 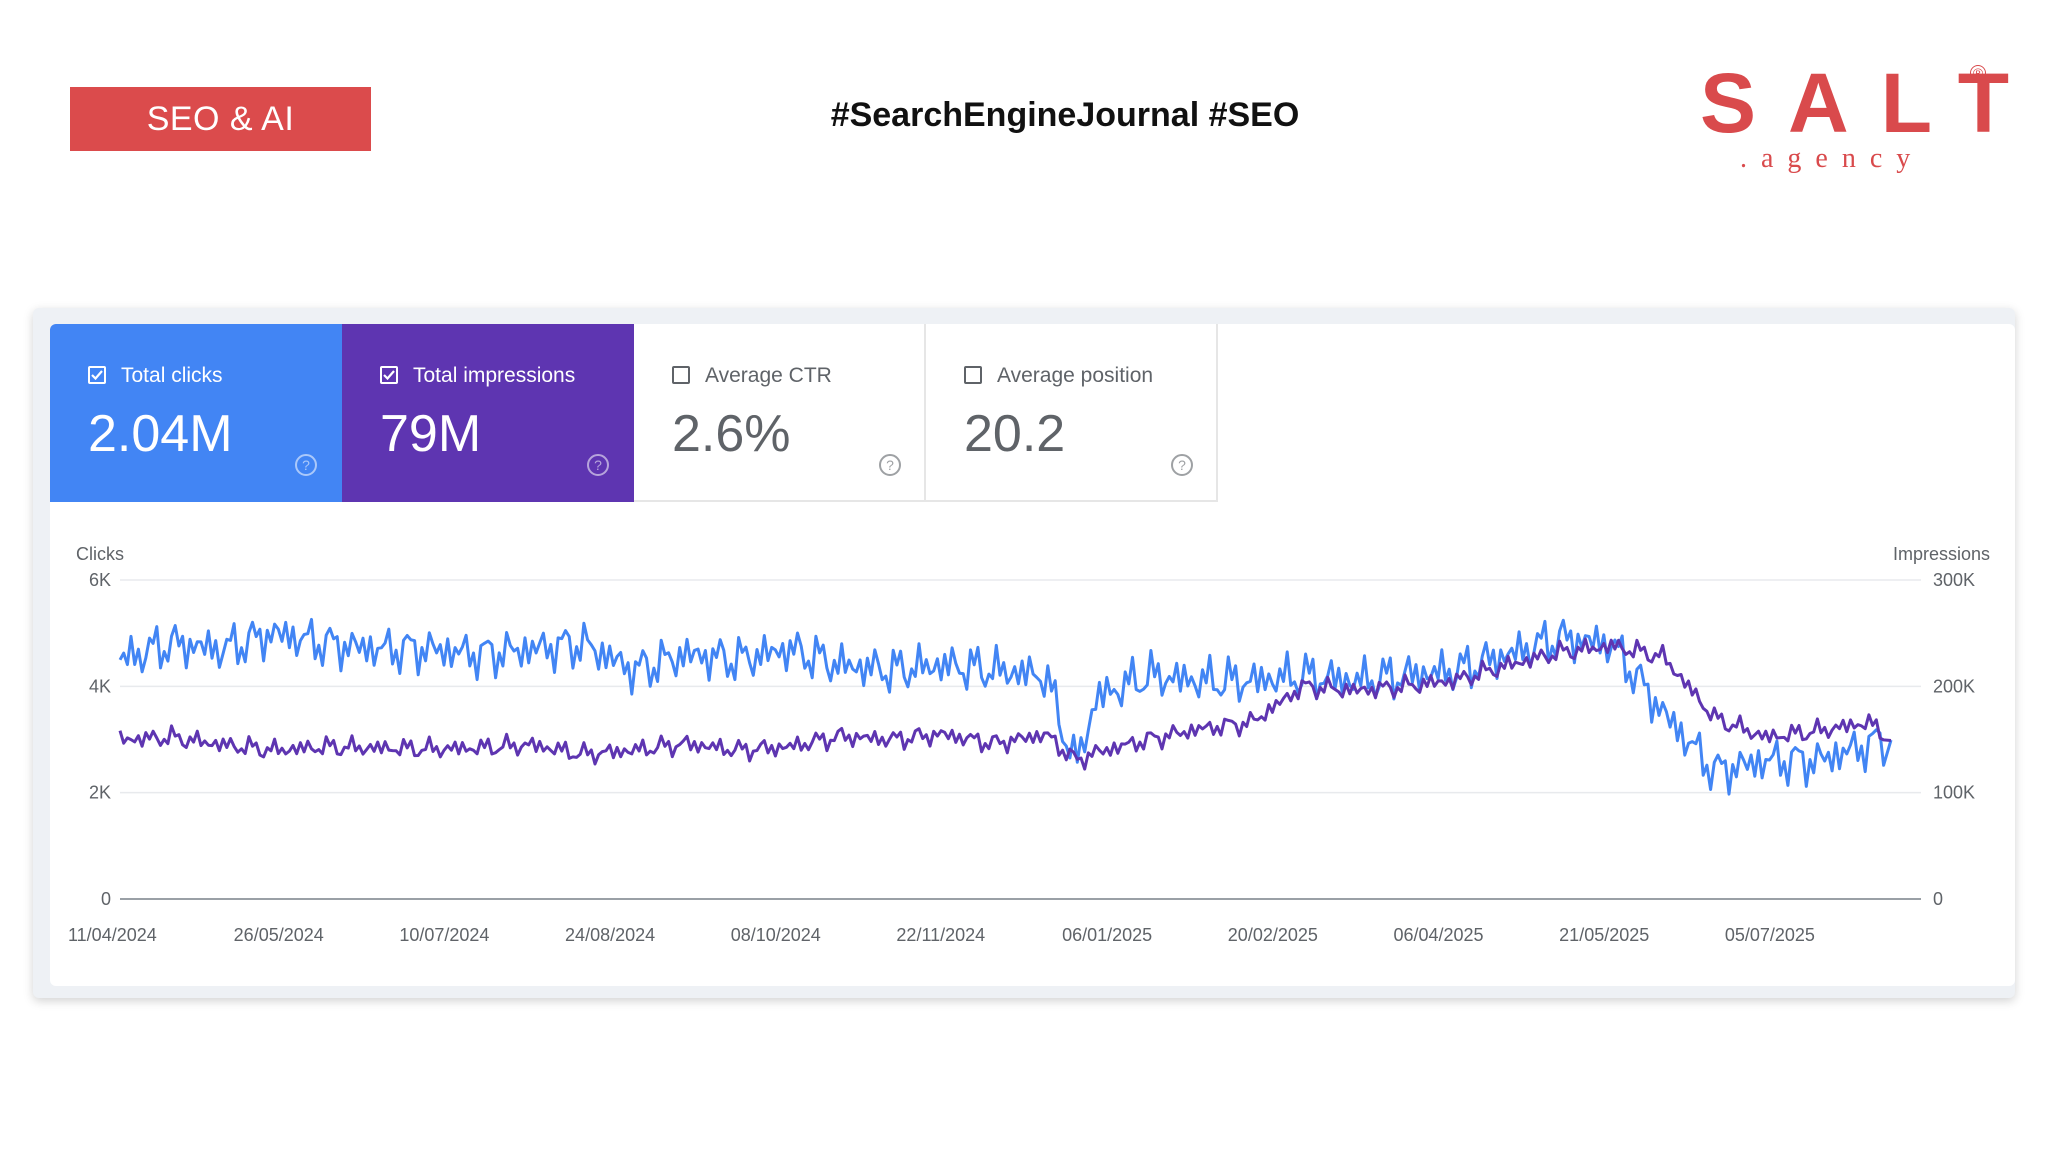 I want to click on metric-average-position: Average position 20.2 ?, so click(x=1072, y=413).